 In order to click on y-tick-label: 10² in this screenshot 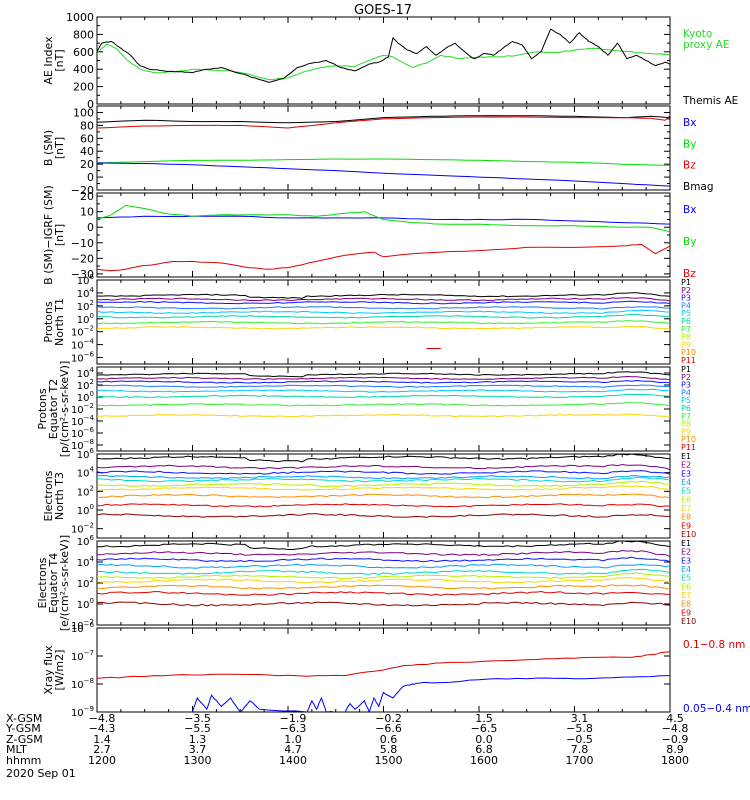, I will do `click(85, 583)`.